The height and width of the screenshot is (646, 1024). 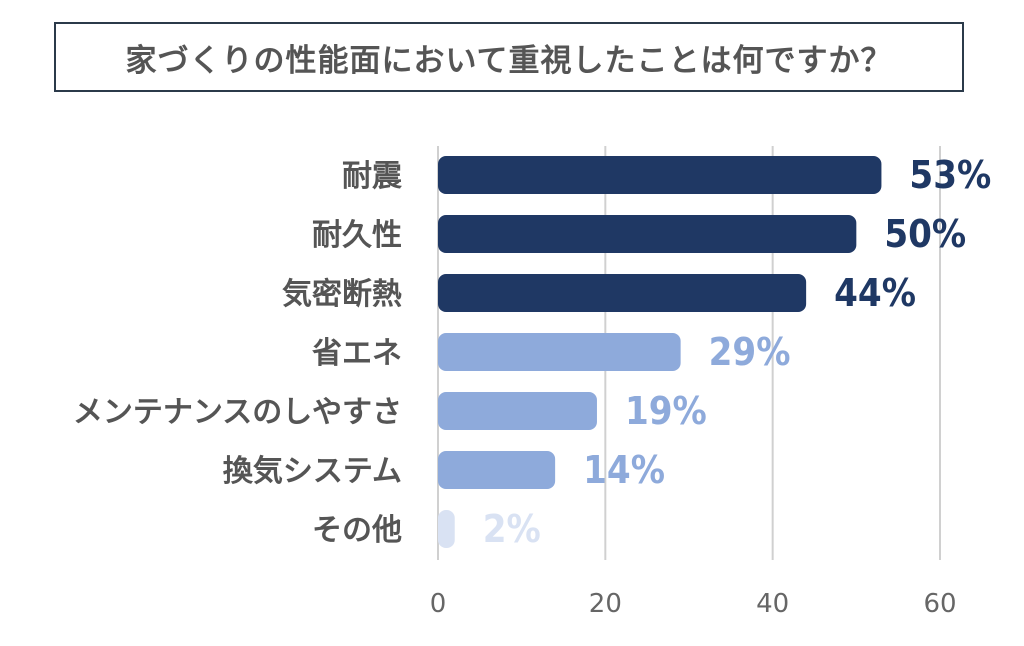 What do you see at coordinates (772, 604) in the screenshot?
I see `x-tick-label-2: 40` at bounding box center [772, 604].